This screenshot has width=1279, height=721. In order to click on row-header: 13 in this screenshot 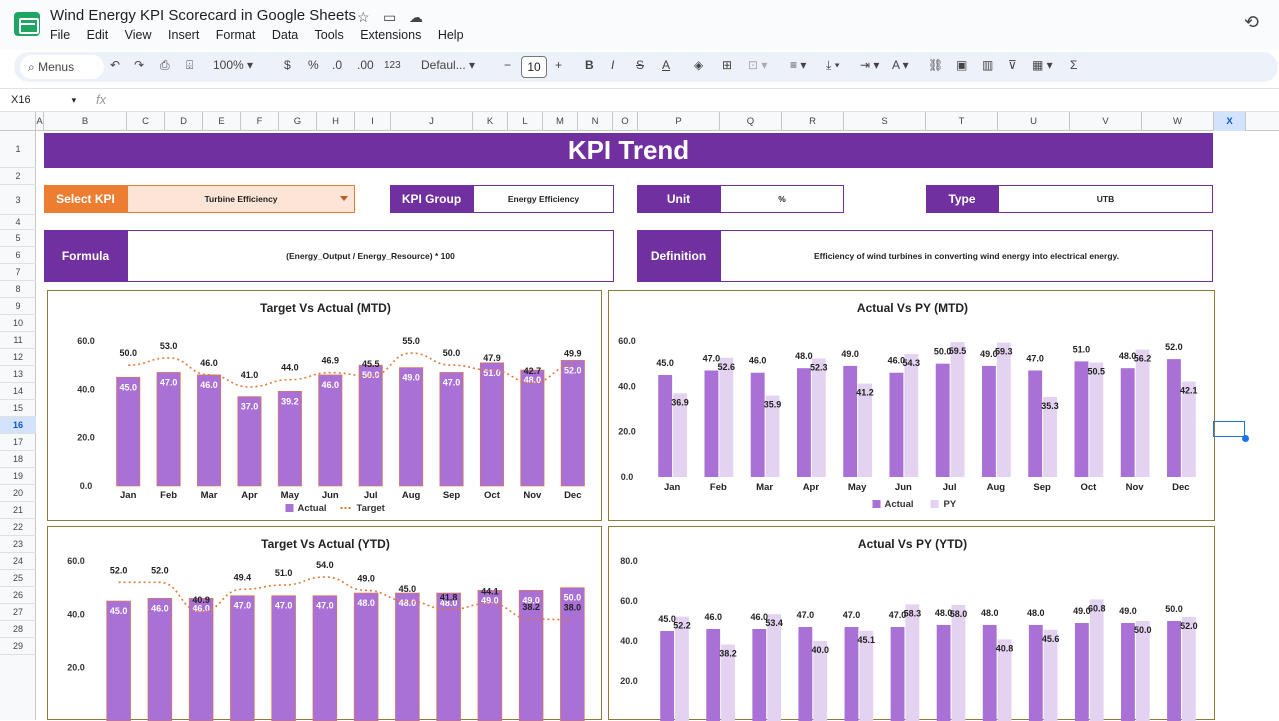, I will do `click(18, 374)`.